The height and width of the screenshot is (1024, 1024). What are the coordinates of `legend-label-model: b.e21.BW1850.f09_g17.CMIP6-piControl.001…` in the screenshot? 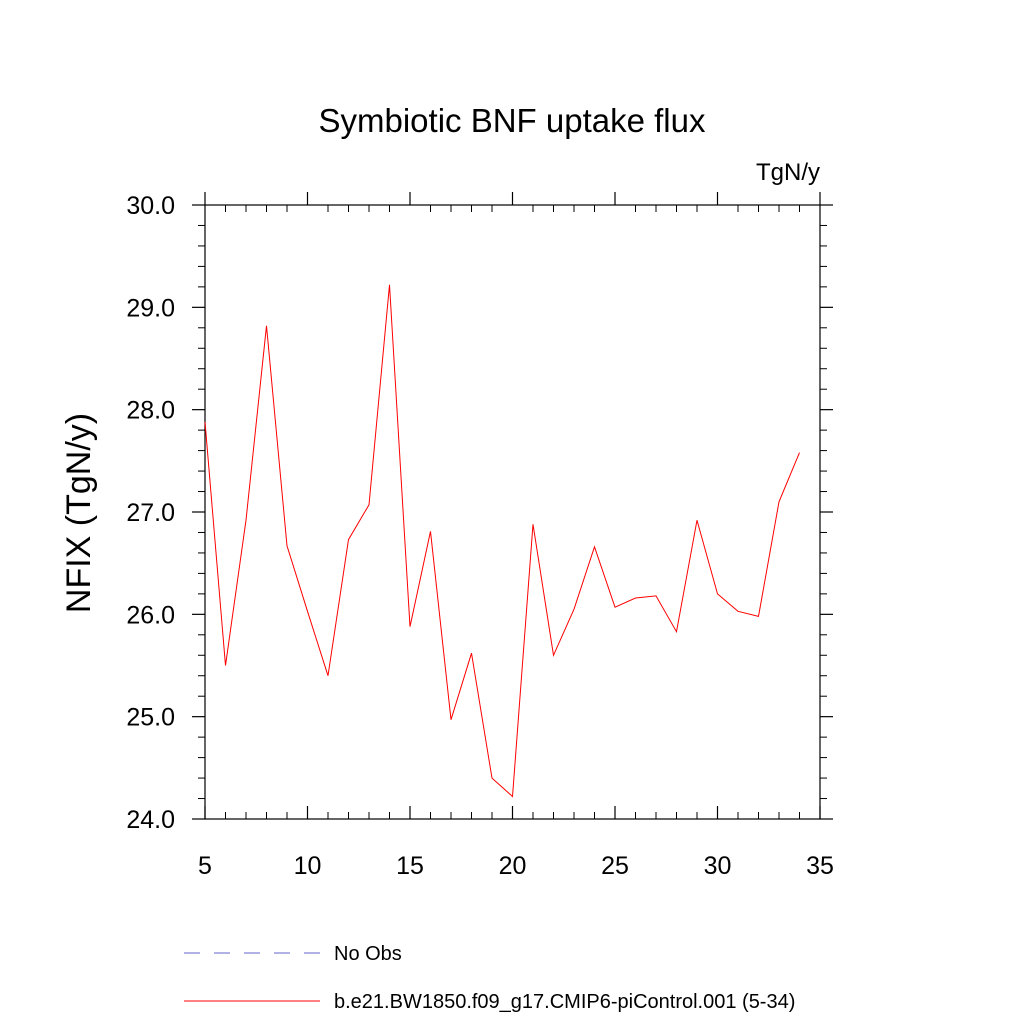 It's located at (564, 1002).